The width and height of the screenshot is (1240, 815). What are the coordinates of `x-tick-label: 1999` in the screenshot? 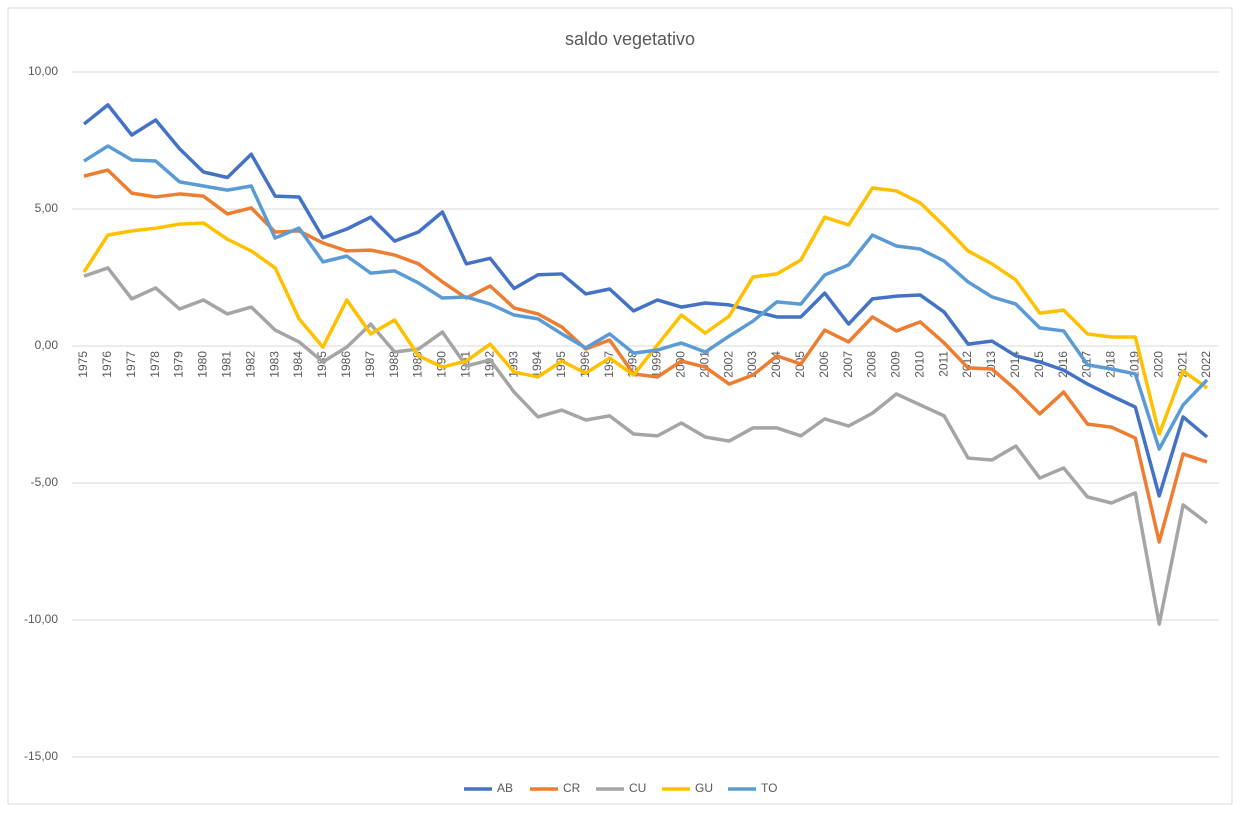 It's located at (657, 364).